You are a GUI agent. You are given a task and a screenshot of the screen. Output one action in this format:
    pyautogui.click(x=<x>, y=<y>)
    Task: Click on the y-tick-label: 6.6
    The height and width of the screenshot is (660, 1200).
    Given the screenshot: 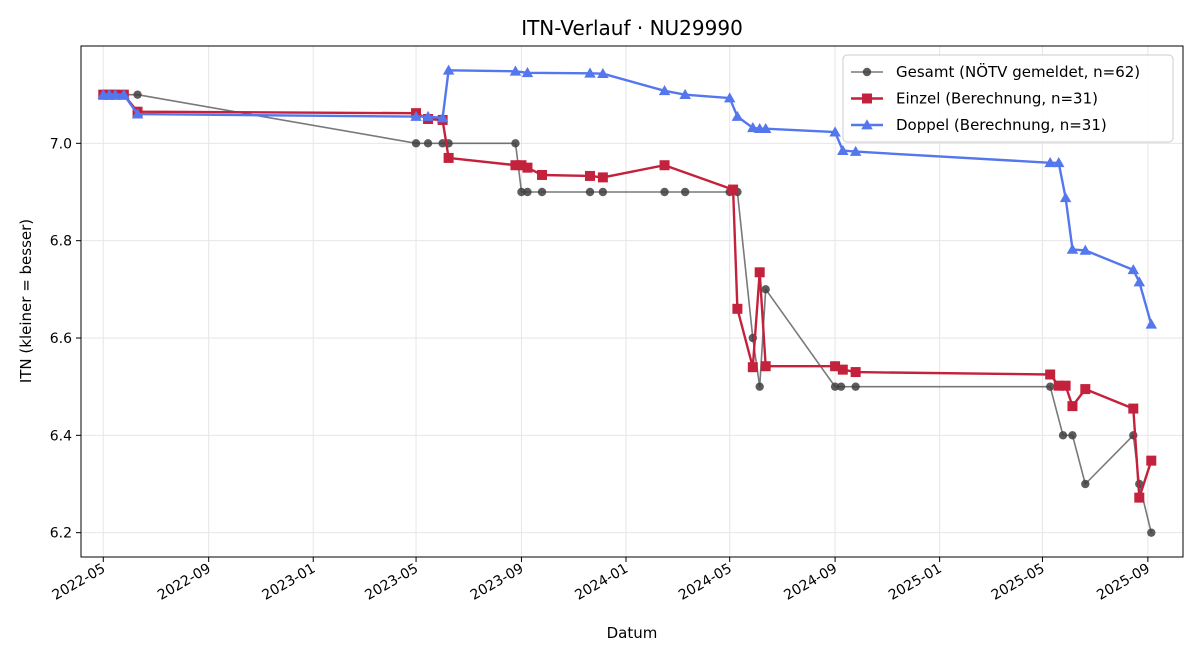 What is the action you would take?
    pyautogui.click(x=61, y=339)
    